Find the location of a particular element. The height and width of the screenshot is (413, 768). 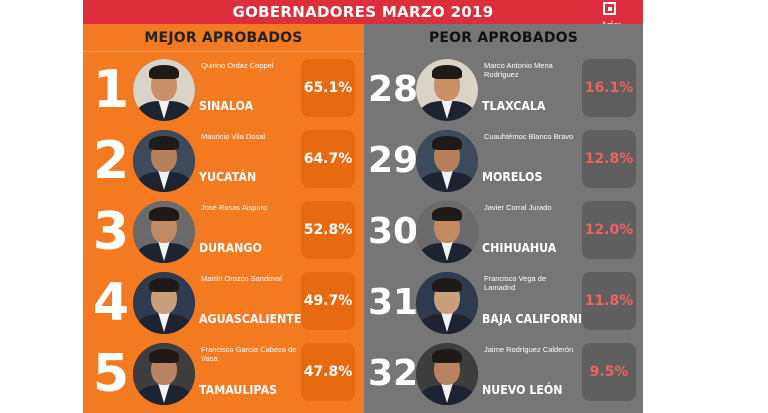

governor-name: José Rosas Aispuro is located at coordinates (234, 207).